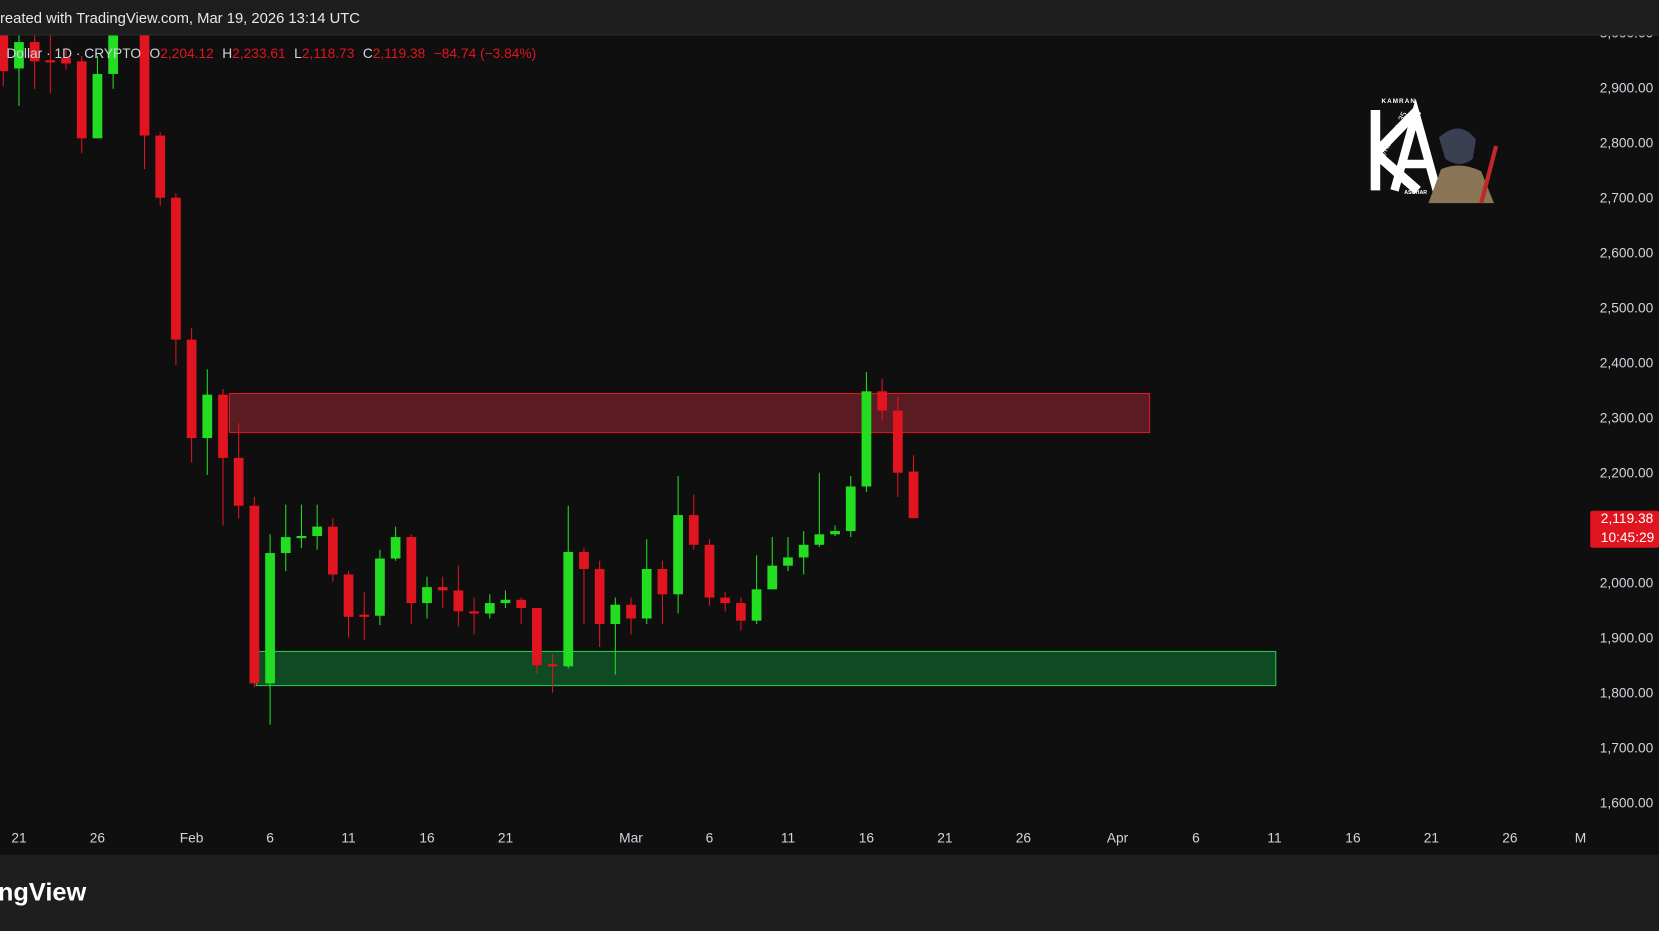 This screenshot has height=931, width=1659. Describe the element at coordinates (1627, 472) in the screenshot. I see `y-tick-label: 2,200.00` at that location.